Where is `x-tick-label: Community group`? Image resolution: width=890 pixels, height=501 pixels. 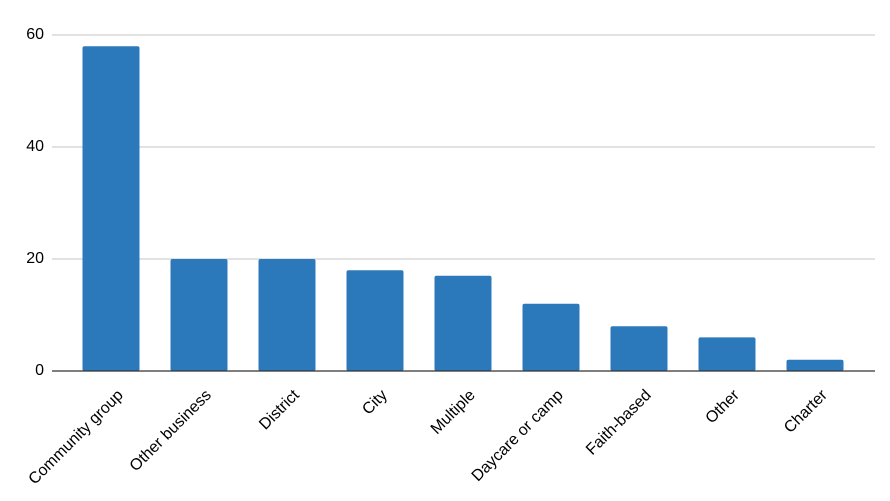
x-tick-label: Community group is located at coordinates (75, 437).